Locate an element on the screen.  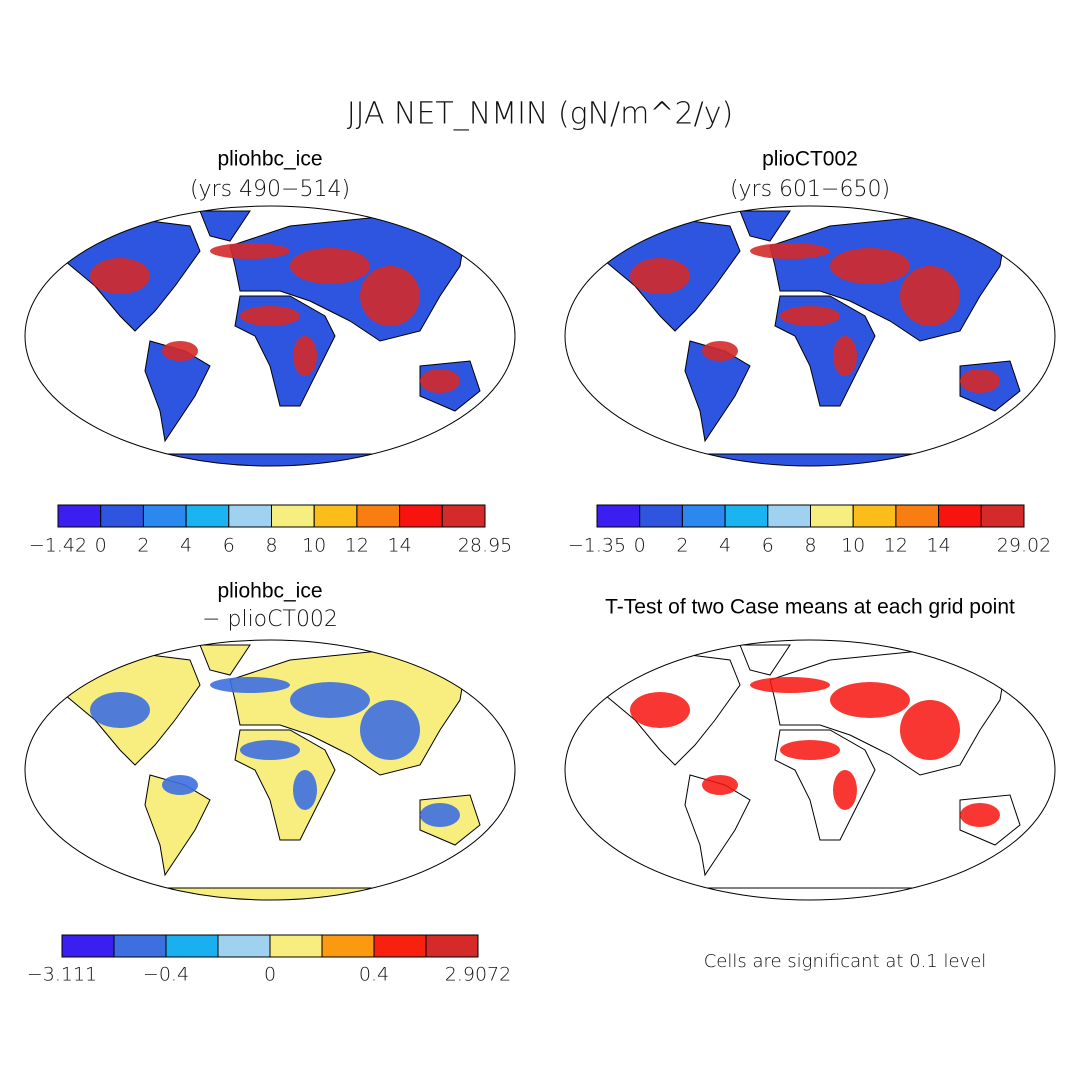
colorbar-label: −0.4 is located at coordinates (166, 975).